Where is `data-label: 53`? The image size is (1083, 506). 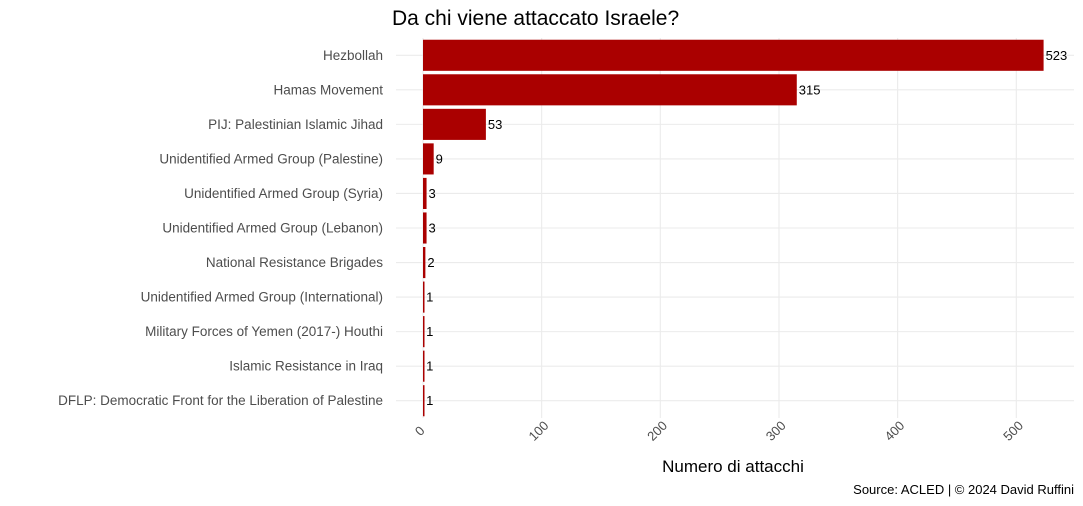 data-label: 53 is located at coordinates (495, 124).